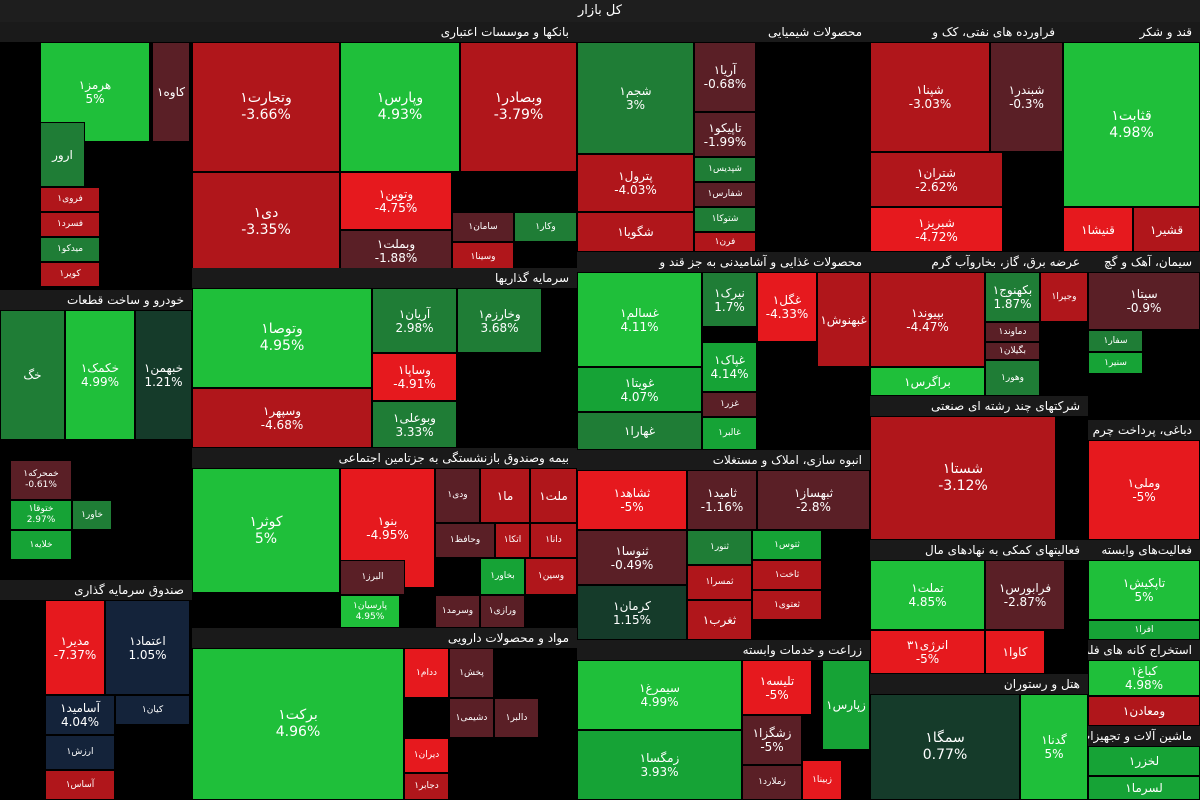 The image size is (1200, 800). Describe the element at coordinates (92, 515) in the screenshot. I see `stock-tile: خاور۱` at that location.